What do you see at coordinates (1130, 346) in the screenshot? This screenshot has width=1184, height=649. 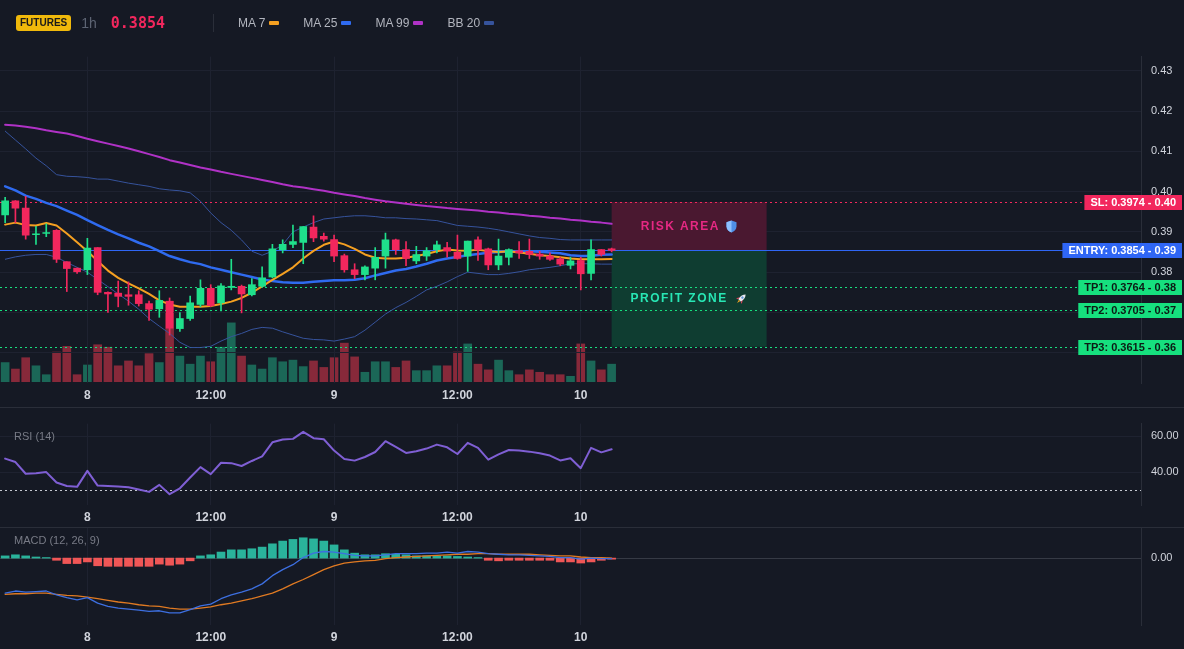 I see `ref-line-label: TP3: 0.3615 - 0.36` at bounding box center [1130, 346].